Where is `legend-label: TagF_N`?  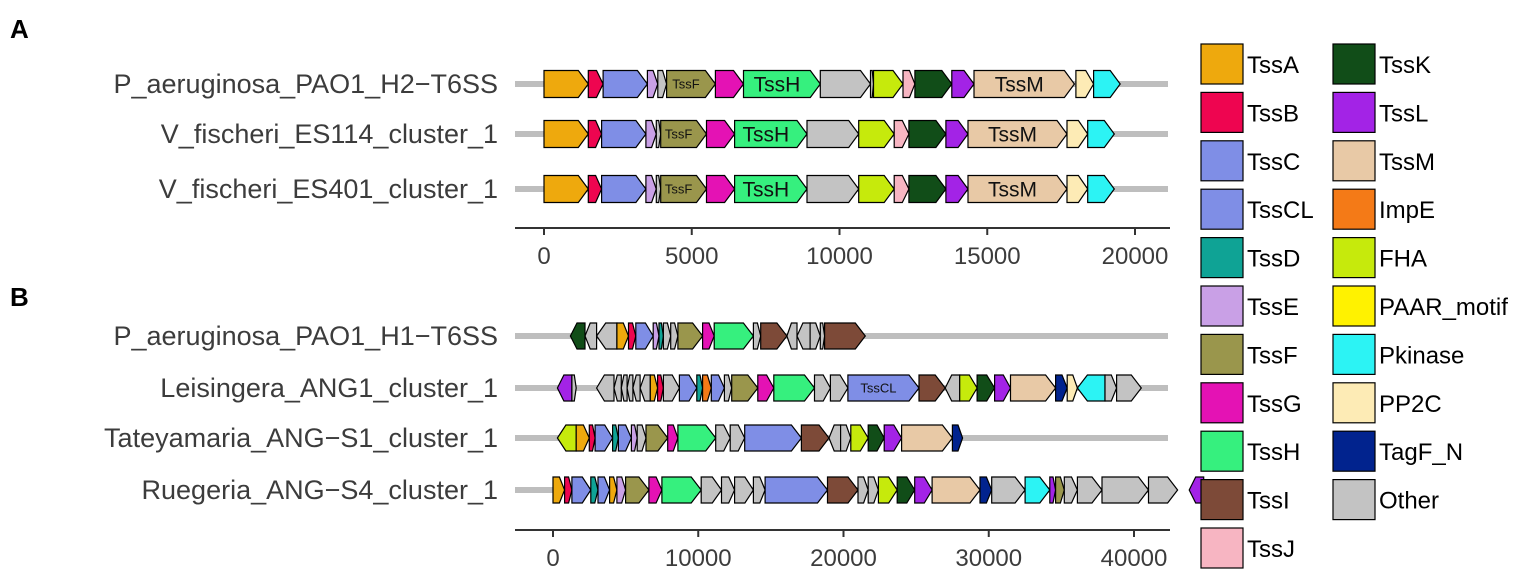
legend-label: TagF_N is located at coordinates (1421, 452).